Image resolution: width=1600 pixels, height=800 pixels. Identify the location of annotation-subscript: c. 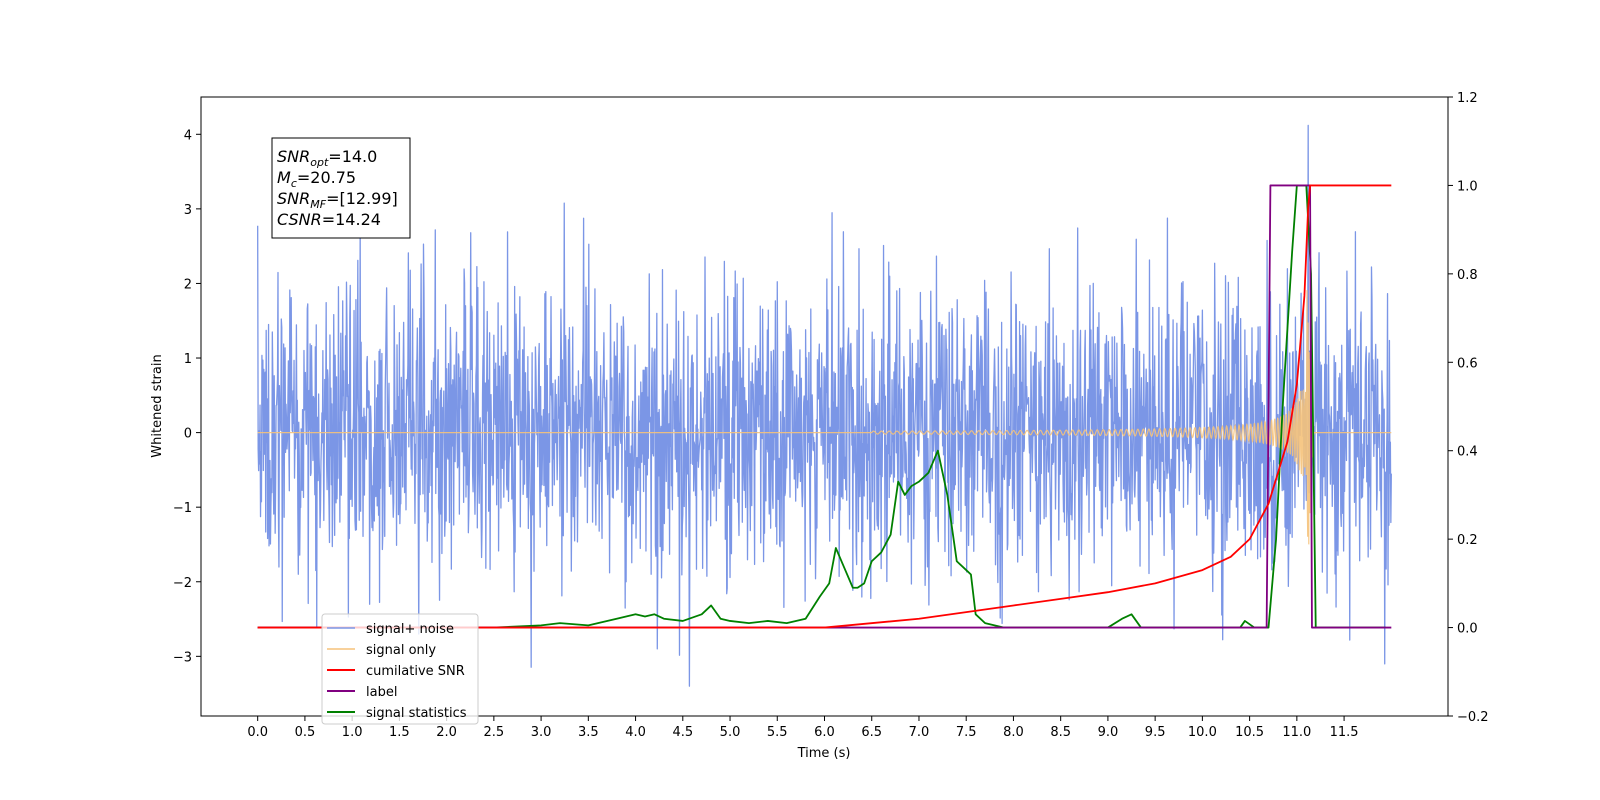
(294, 183).